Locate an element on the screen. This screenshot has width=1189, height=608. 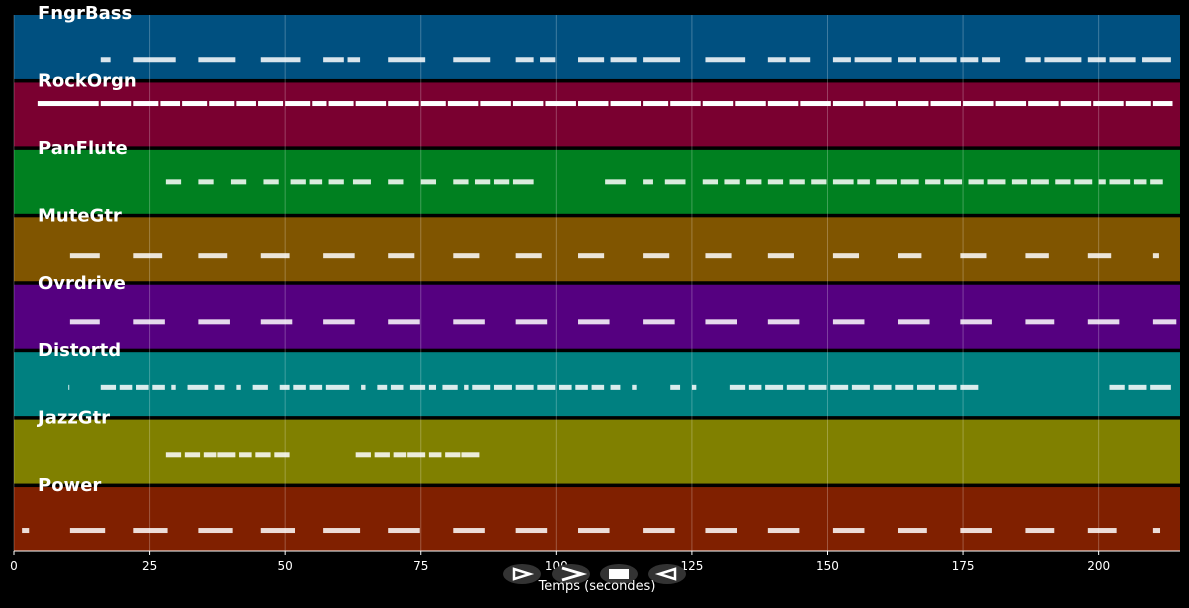
playback-controls is located at coordinates (594, 574).